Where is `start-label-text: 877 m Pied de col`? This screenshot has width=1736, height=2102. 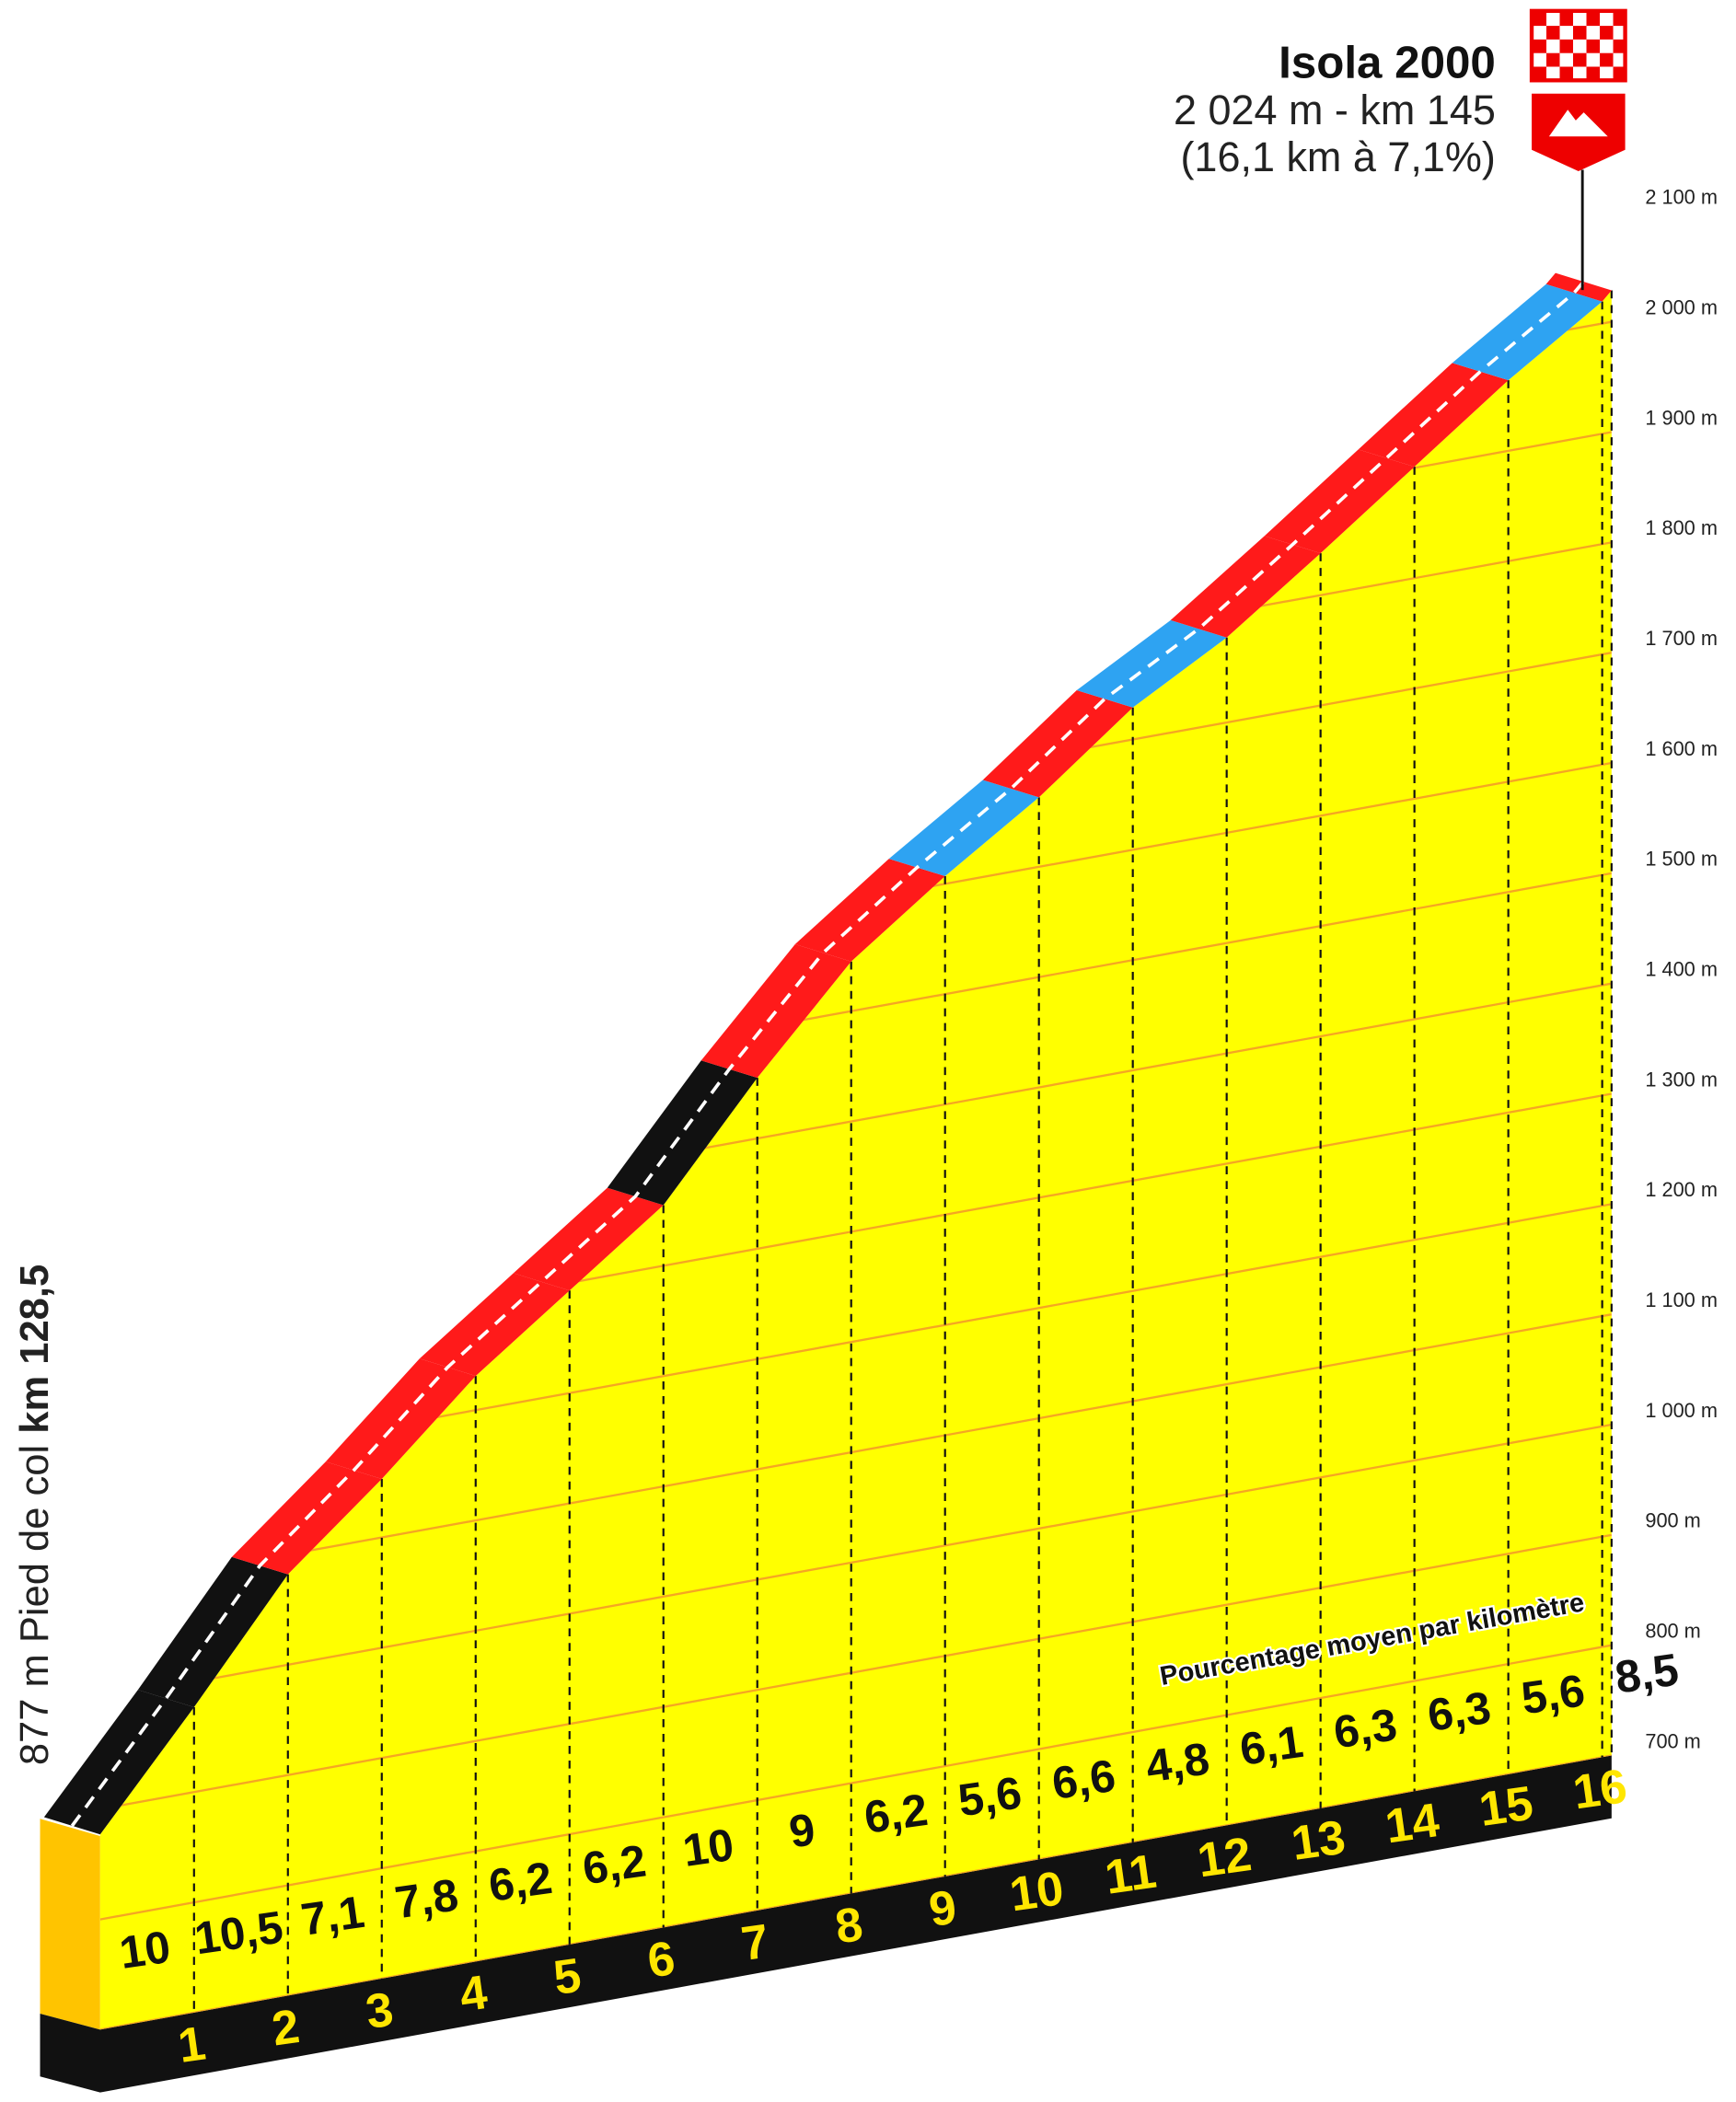
start-label-text: 877 m Pied de col is located at coordinates (35, 1599).